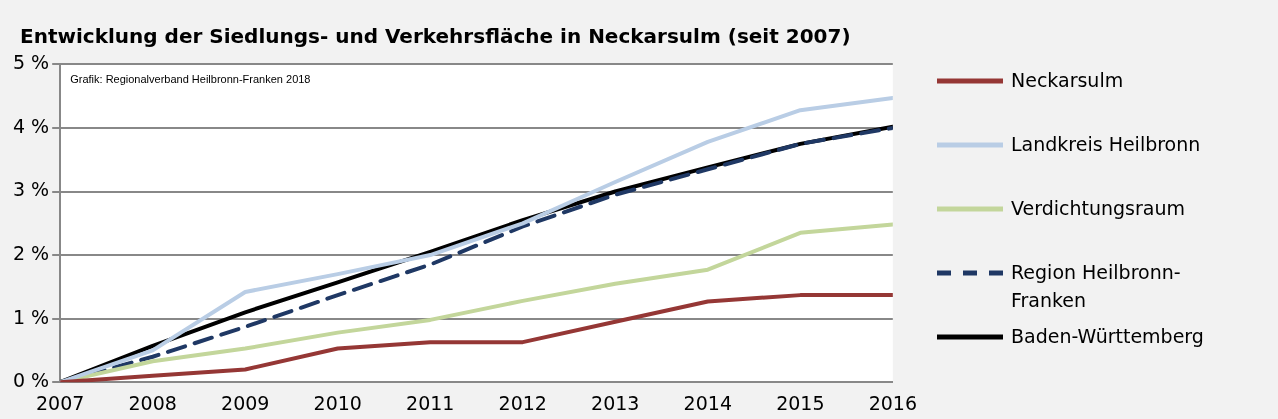 This screenshot has height=419, width=1278. What do you see at coordinates (892, 402) in the screenshot?
I see `x-tick-label: 2016` at bounding box center [892, 402].